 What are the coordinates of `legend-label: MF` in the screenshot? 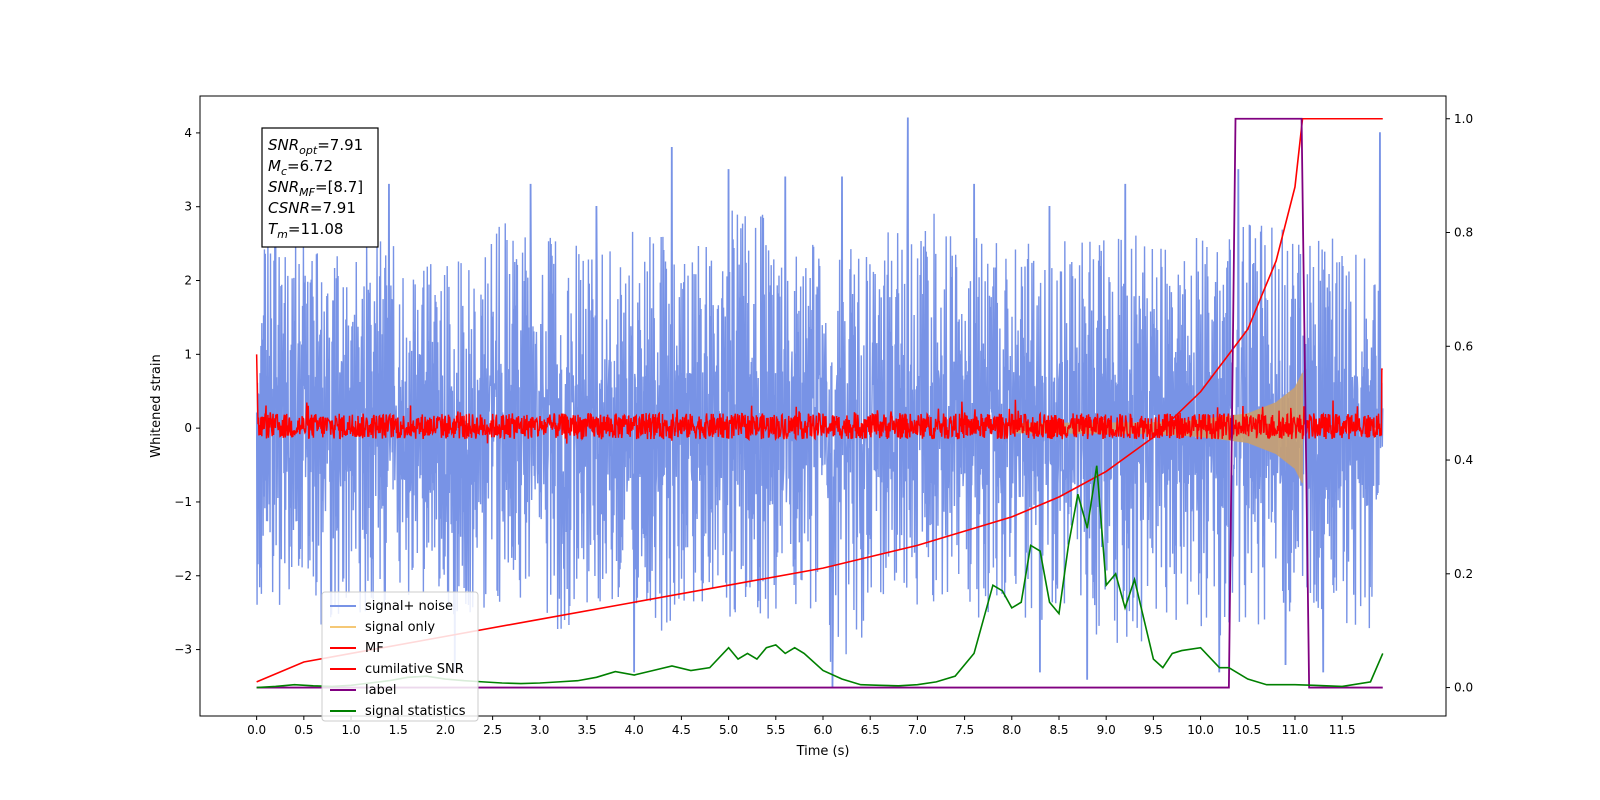 It's located at (374, 648).